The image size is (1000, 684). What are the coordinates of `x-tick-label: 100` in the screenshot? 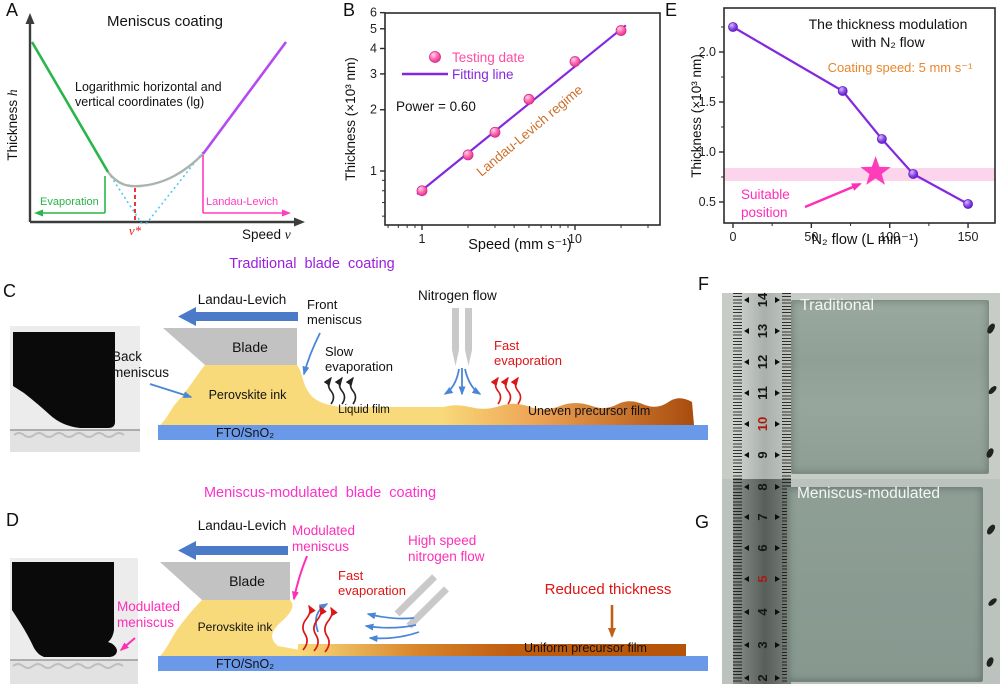 It's located at (889, 237).